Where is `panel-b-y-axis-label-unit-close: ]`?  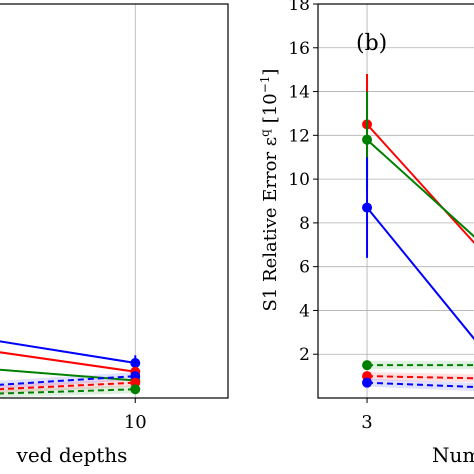
panel-b-y-axis-label-unit-close: ] is located at coordinates (270, 72).